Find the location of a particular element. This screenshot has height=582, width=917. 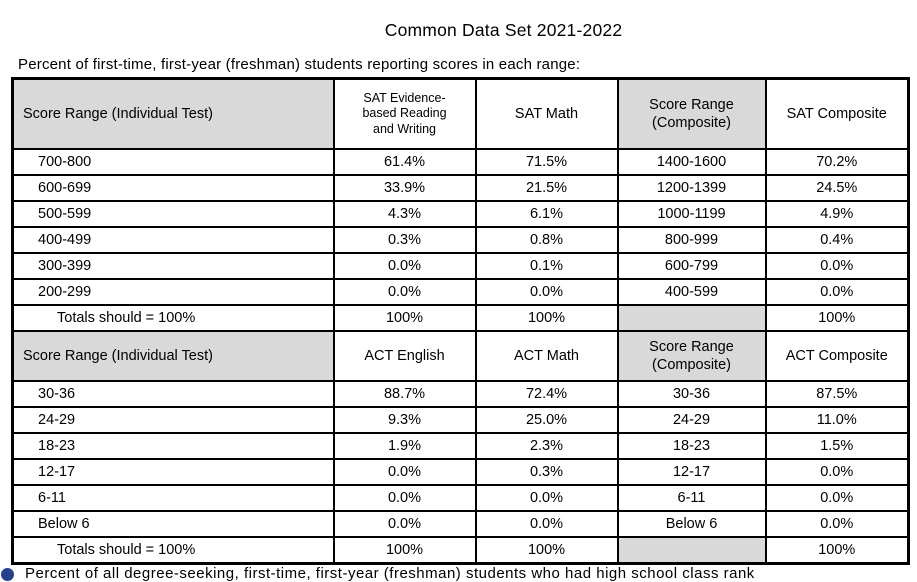

table-row: Below 6 0.0% 0.0% Below 6 0.0% is located at coordinates (460, 524).